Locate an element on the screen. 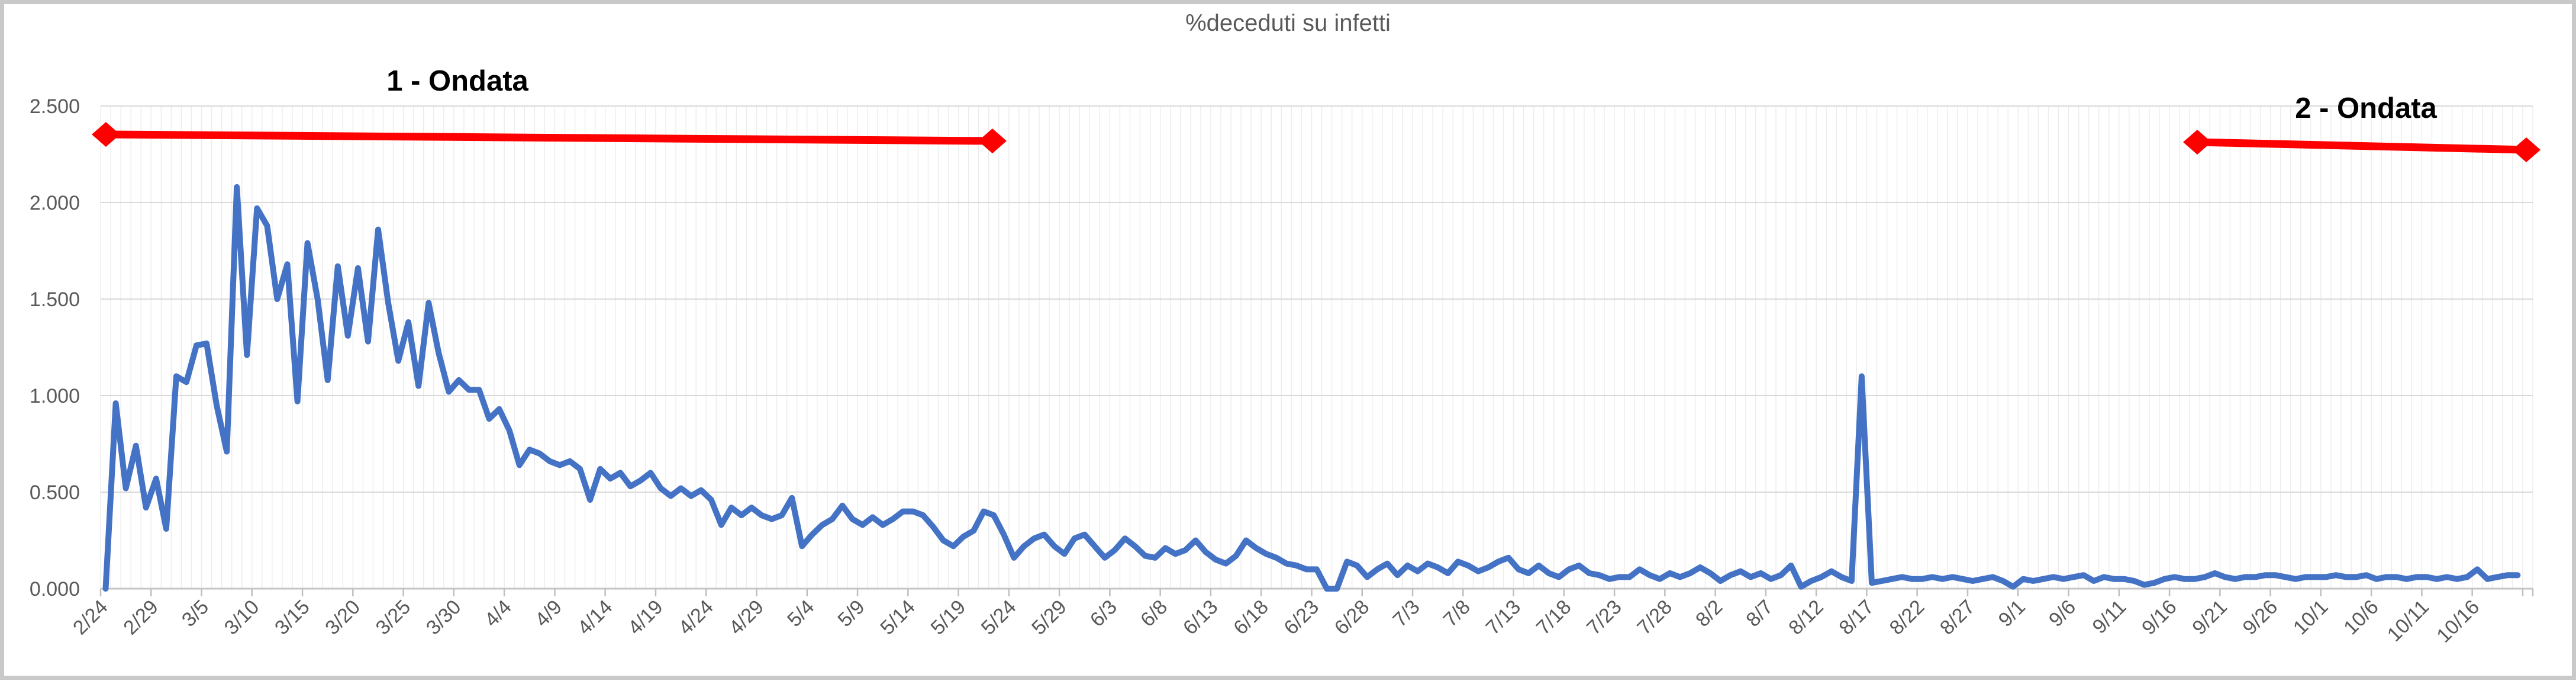  x-tick-label: 7/13 is located at coordinates (1504, 618).